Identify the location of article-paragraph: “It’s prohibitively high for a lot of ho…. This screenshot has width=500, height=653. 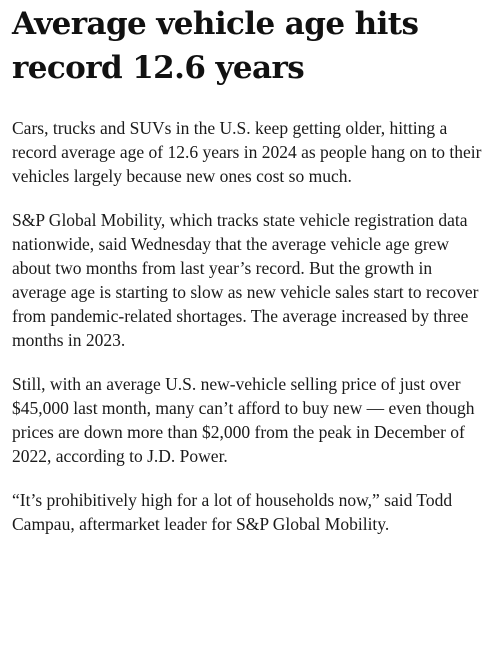
(232, 512).